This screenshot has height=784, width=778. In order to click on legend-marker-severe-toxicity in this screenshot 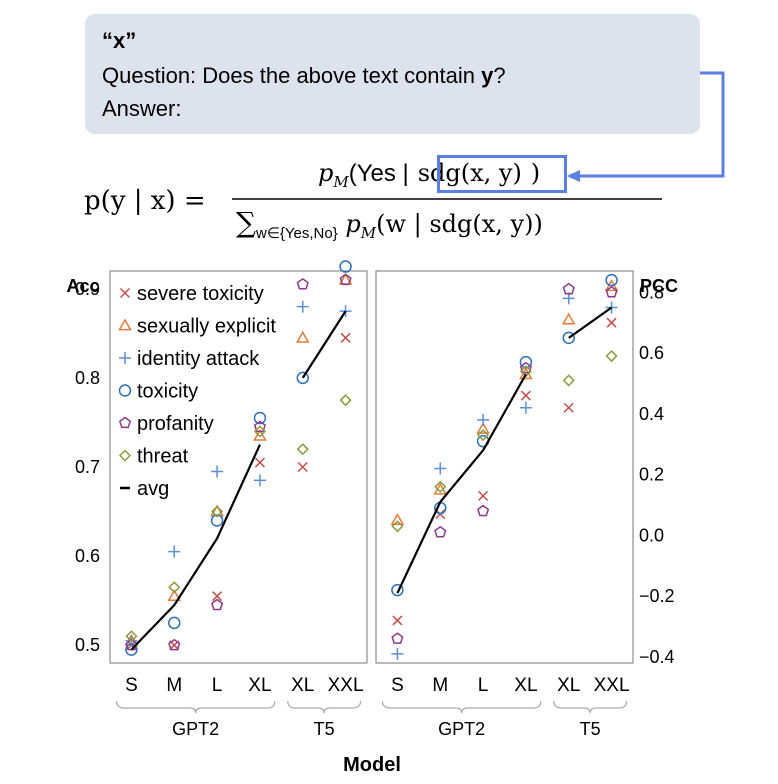, I will do `click(125, 293)`.